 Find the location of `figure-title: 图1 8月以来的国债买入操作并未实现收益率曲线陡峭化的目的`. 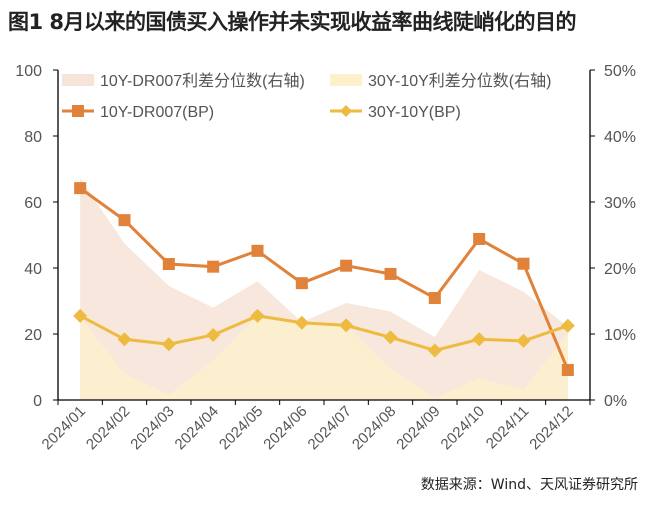

figure-title: 图1 8月以来的国债买入操作并未实现收益率曲线陡峭化的目的 is located at coordinates (292, 22).